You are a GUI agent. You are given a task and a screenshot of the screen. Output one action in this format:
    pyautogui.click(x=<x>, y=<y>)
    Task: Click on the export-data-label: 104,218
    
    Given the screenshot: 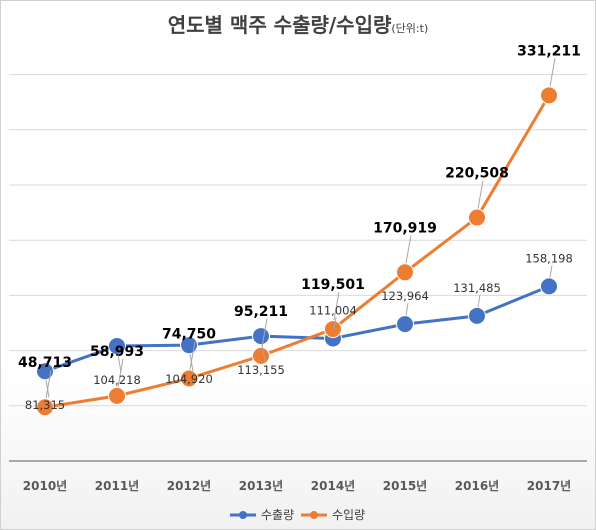 What is the action you would take?
    pyautogui.click(x=117, y=380)
    